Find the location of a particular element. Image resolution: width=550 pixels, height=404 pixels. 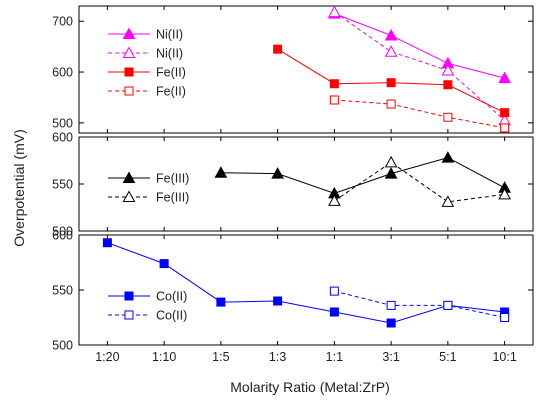

y-axis-title: Overpotential (mV) is located at coordinates (19, 187).